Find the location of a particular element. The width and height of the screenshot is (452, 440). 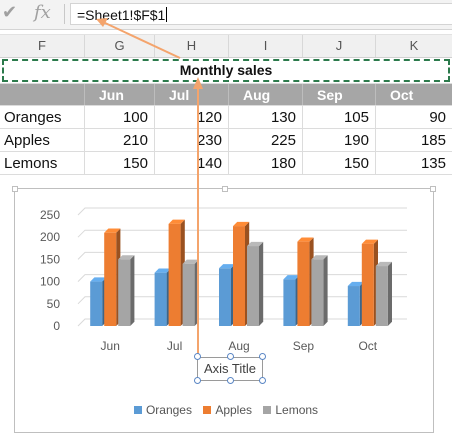

bar-oranges-sep is located at coordinates (291, 300).